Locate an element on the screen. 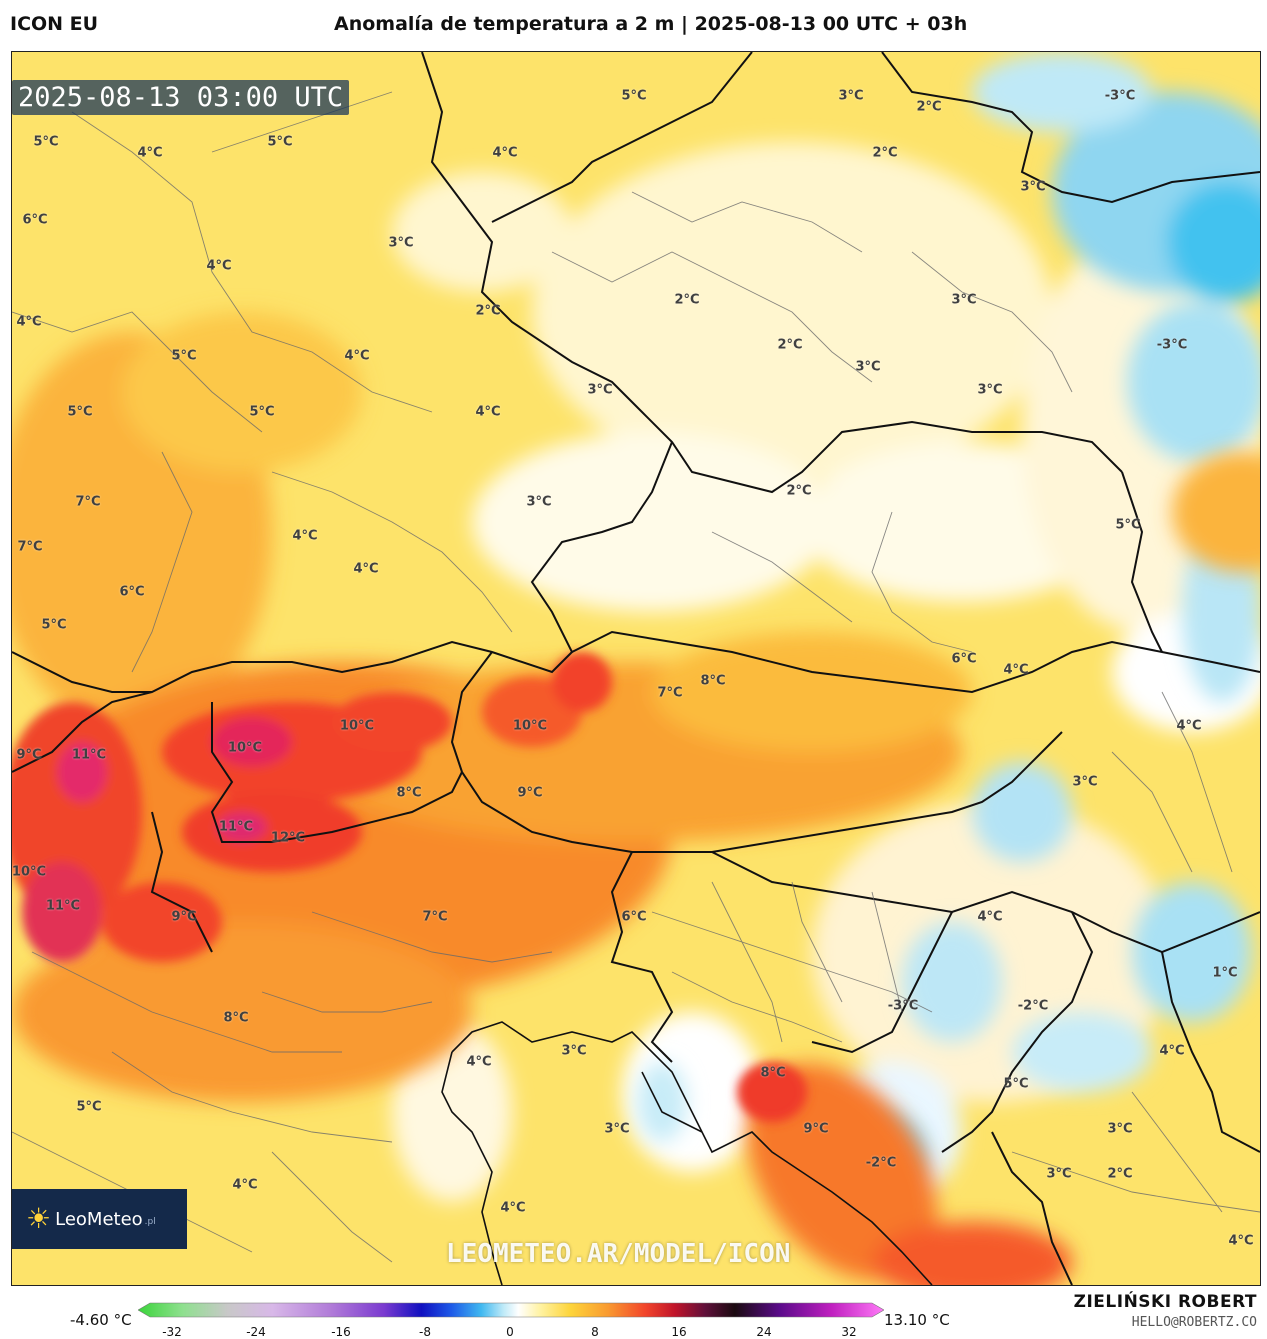 The height and width of the screenshot is (1339, 1267). colorbar-tick: -8 is located at coordinates (425, 1332).